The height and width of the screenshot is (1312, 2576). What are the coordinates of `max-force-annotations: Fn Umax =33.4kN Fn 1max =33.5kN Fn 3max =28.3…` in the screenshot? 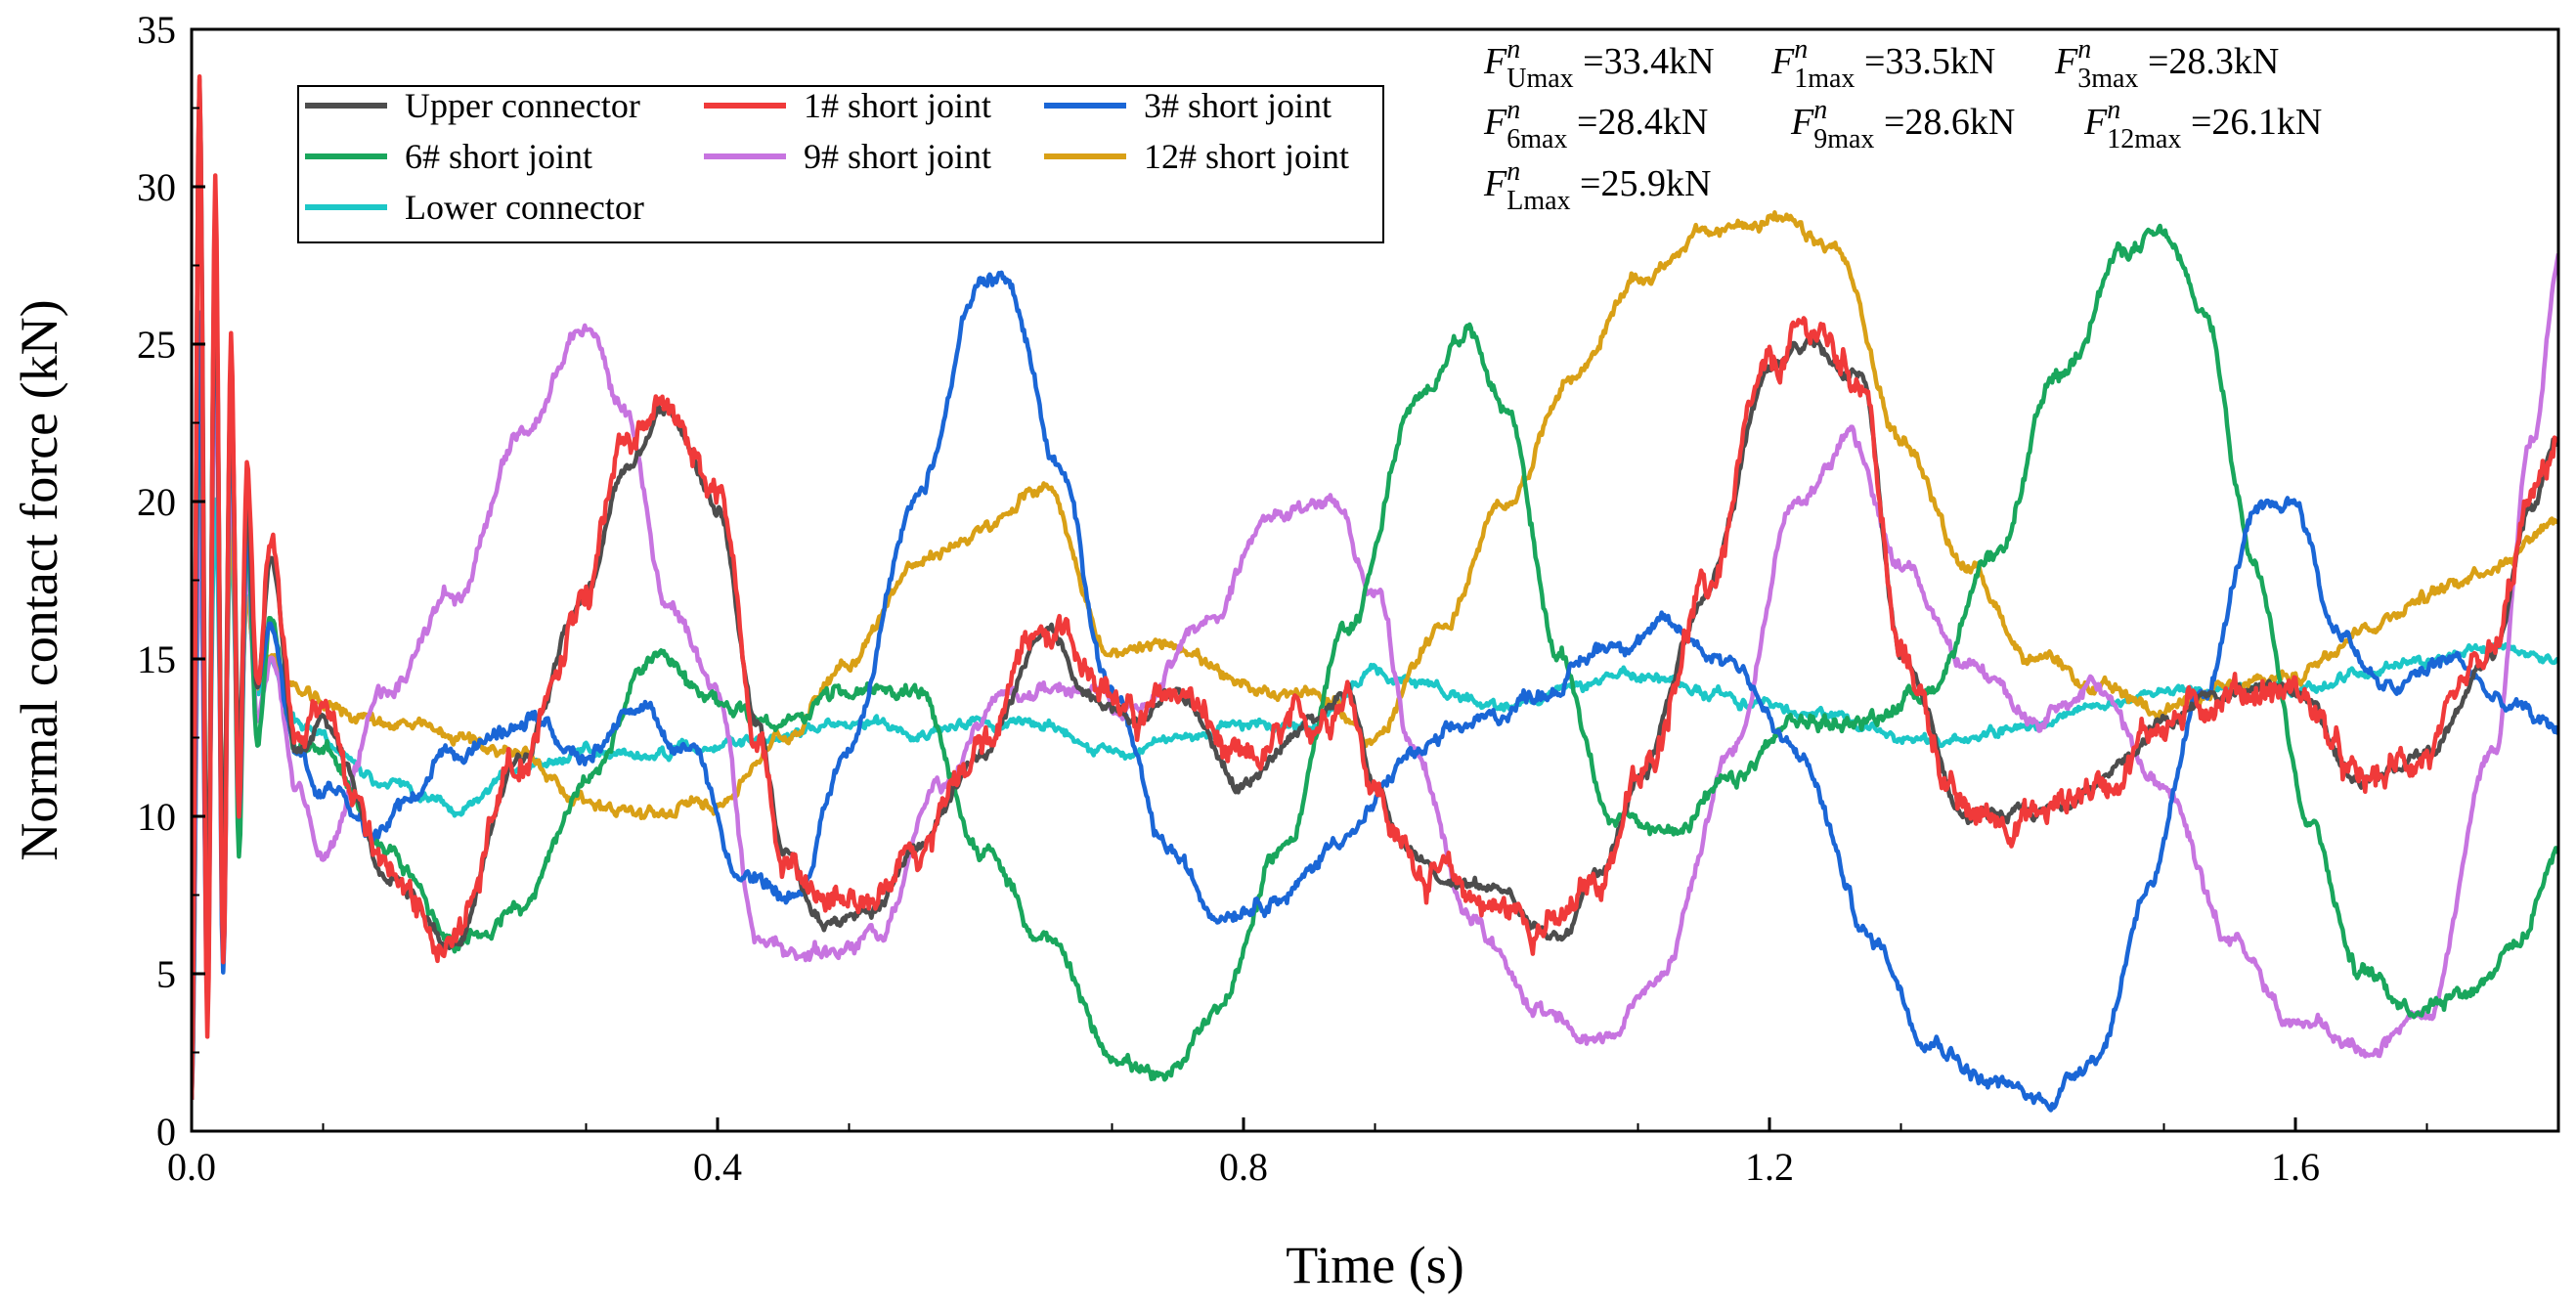 It's located at (1902, 125).